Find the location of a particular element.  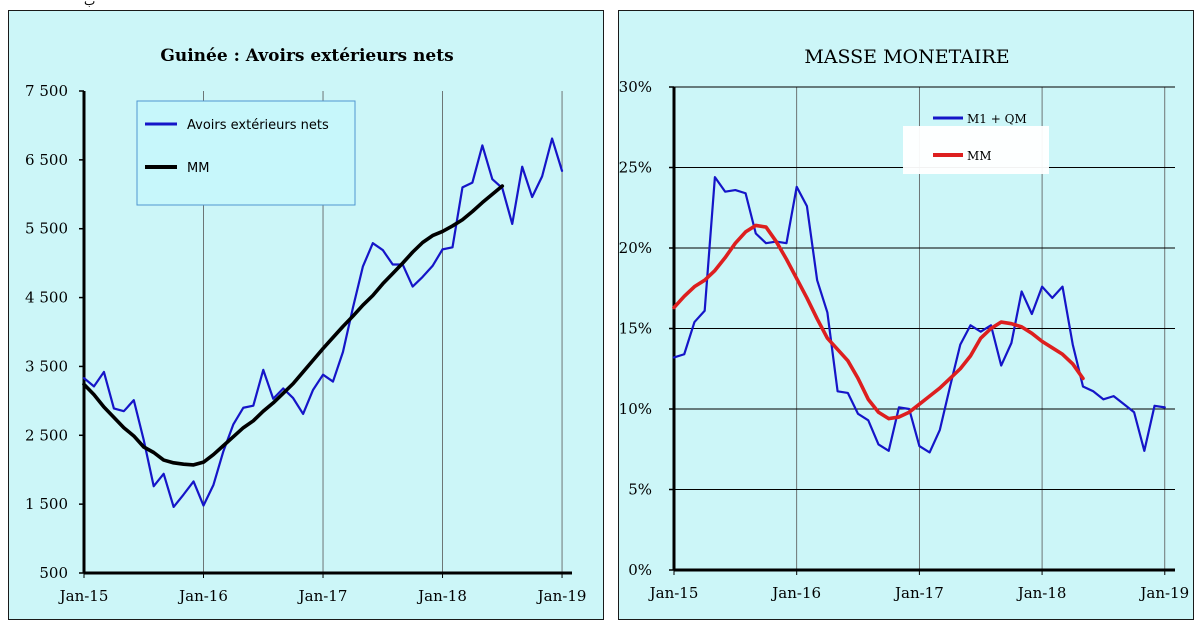

y-tick-label: 6 500 is located at coordinates (46, 160).